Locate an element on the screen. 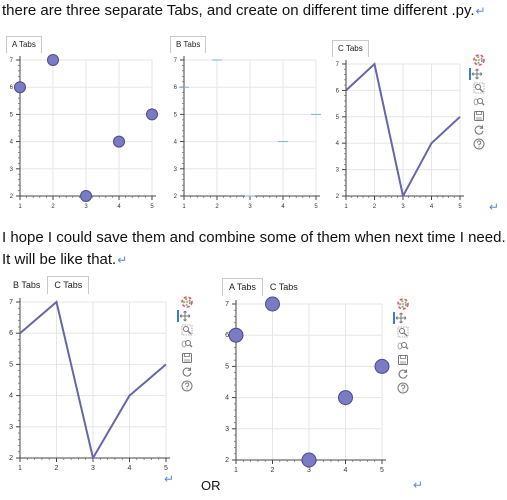 The width and height of the screenshot is (507, 500). tab-bar: B Tabs is located at coordinates (188, 44).